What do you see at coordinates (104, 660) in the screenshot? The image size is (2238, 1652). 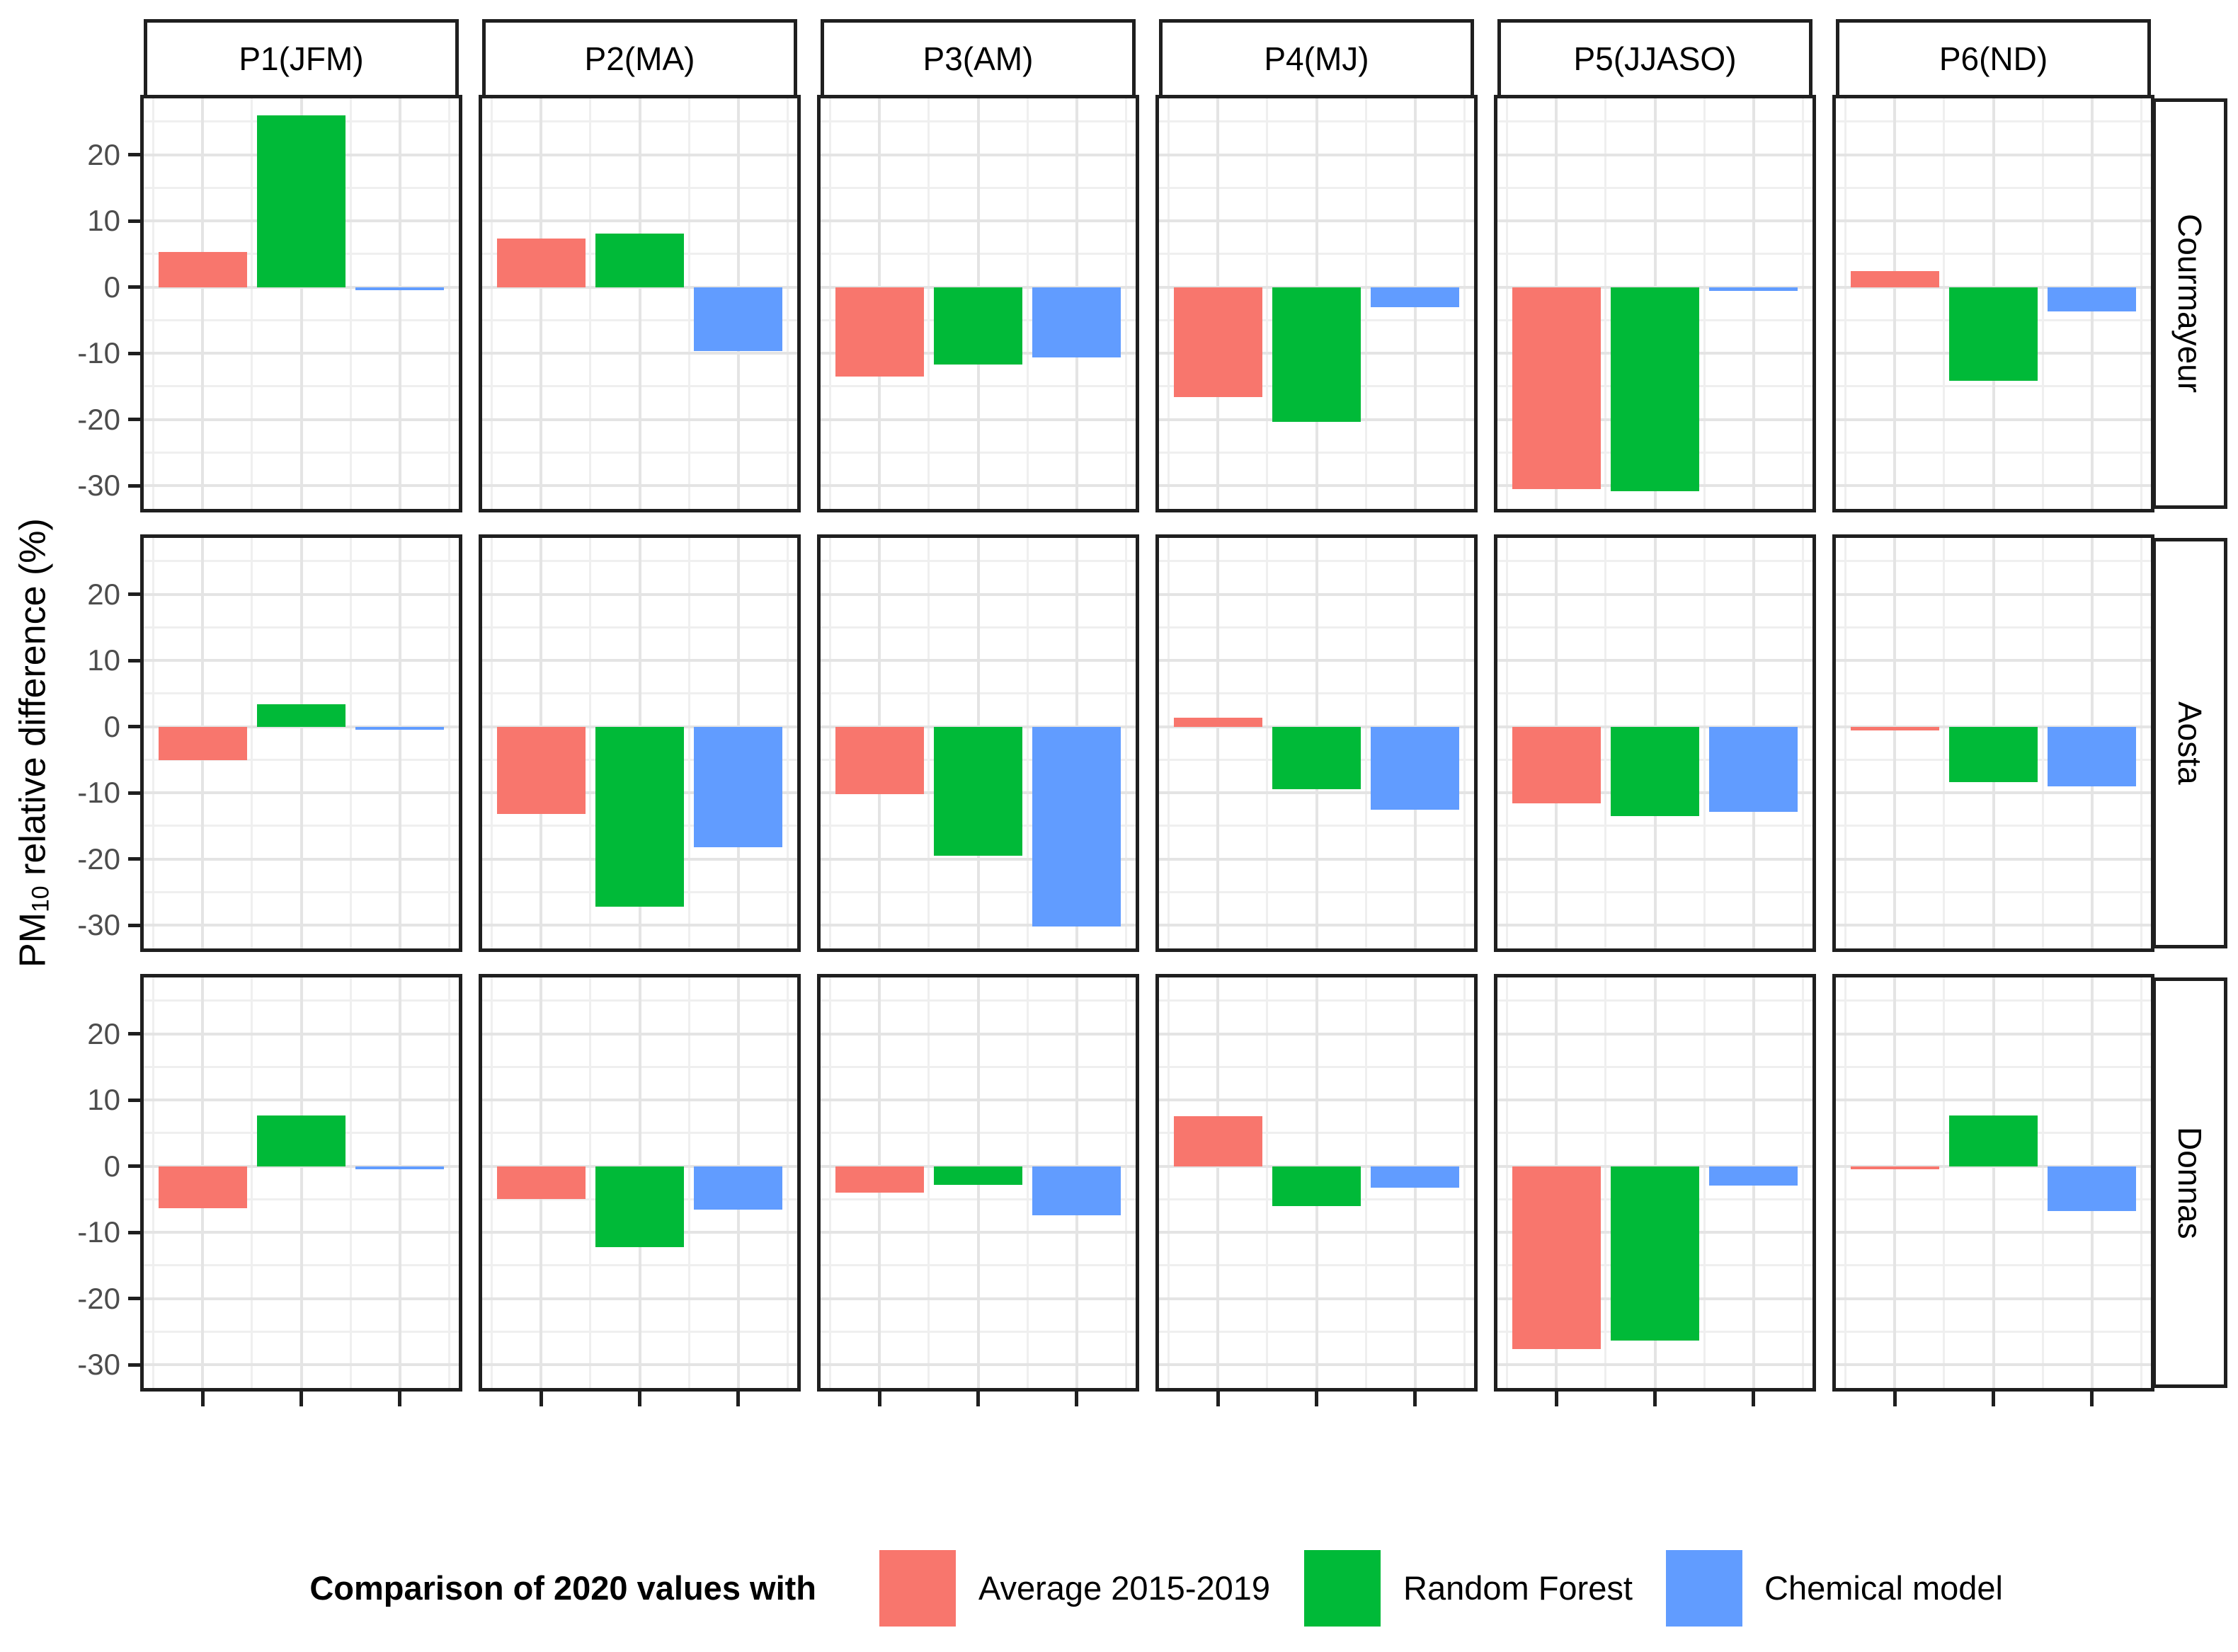 I see `y-tick-label: 10` at bounding box center [104, 660].